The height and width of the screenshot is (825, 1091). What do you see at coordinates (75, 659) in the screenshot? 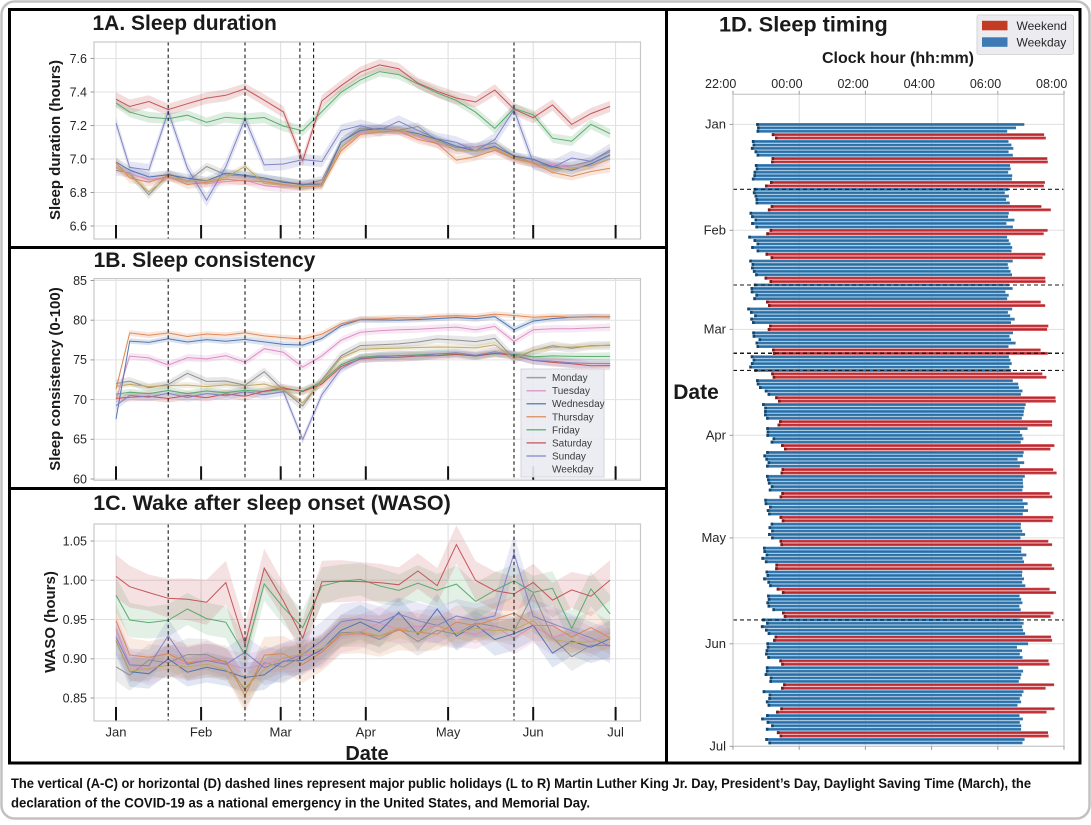
I see `svg-text: 0.90` at bounding box center [75, 659].